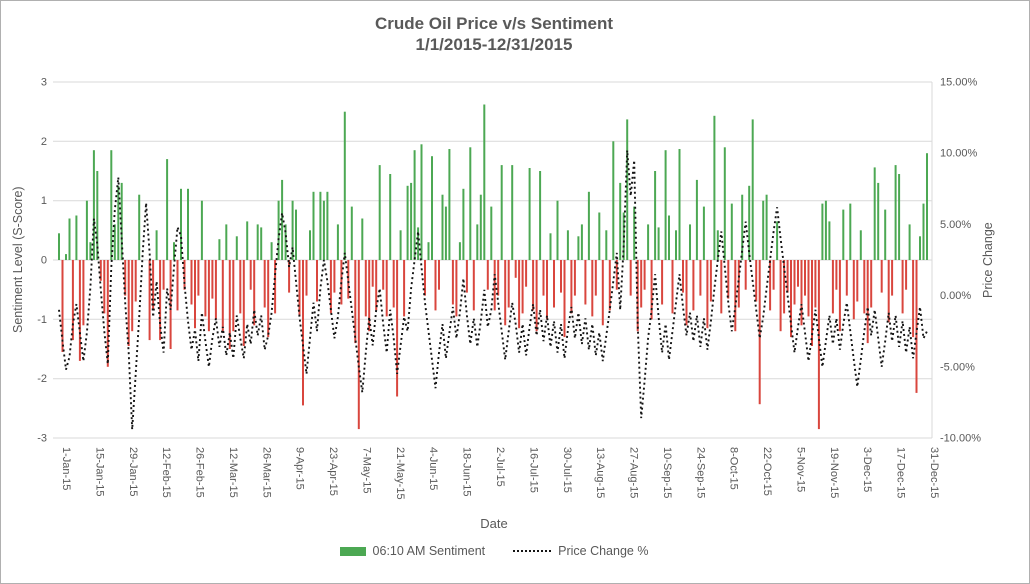 The image size is (1030, 584). What do you see at coordinates (934, 472) in the screenshot?
I see `svg-text: 31-Dec-15` at bounding box center [934, 472].